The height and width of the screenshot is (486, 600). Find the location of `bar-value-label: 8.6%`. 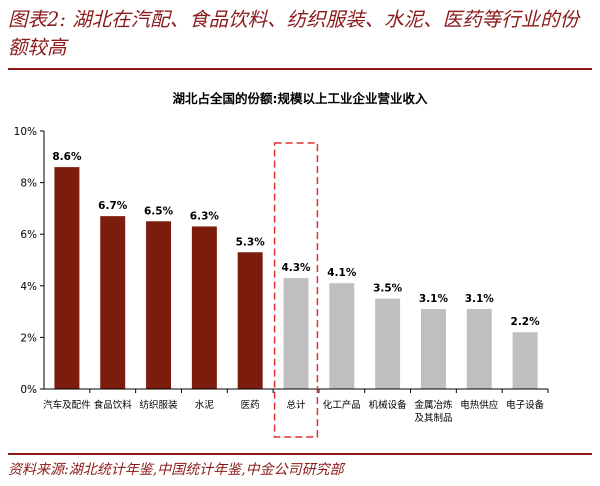

bar-value-label: 8.6% is located at coordinates (67, 157).